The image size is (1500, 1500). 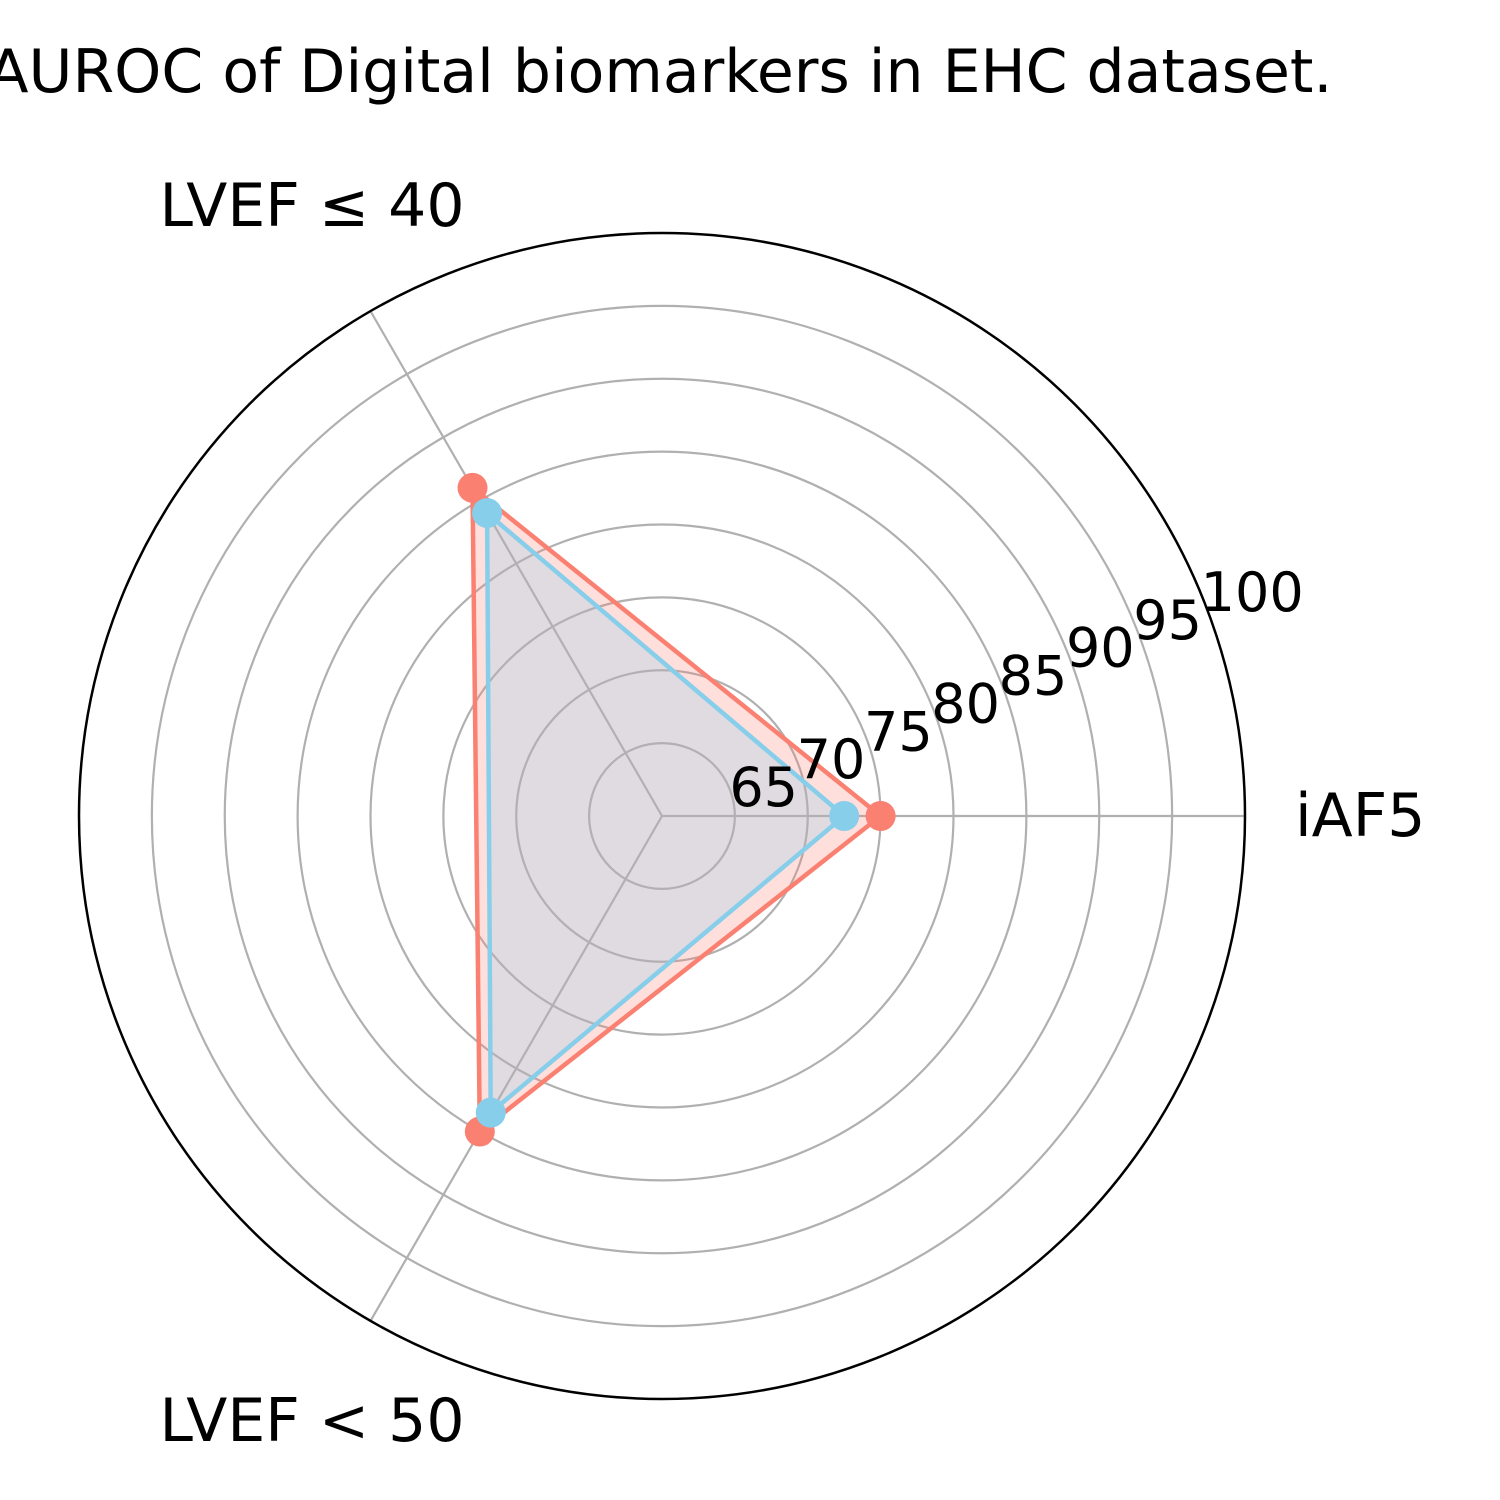 What do you see at coordinates (1360, 816) in the screenshot?
I see `category-label: iAF5` at bounding box center [1360, 816].